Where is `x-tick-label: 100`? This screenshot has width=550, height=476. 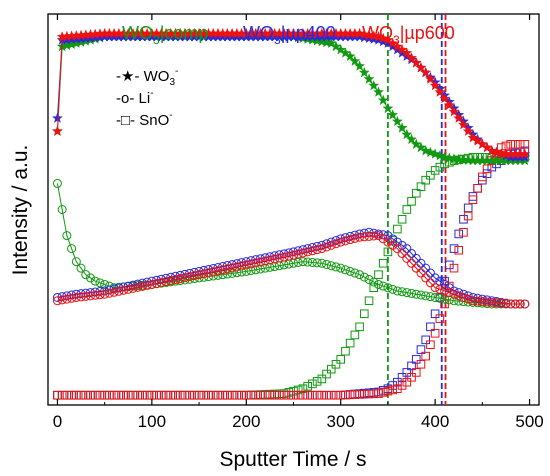
x-tick-label: 100 is located at coordinates (152, 421).